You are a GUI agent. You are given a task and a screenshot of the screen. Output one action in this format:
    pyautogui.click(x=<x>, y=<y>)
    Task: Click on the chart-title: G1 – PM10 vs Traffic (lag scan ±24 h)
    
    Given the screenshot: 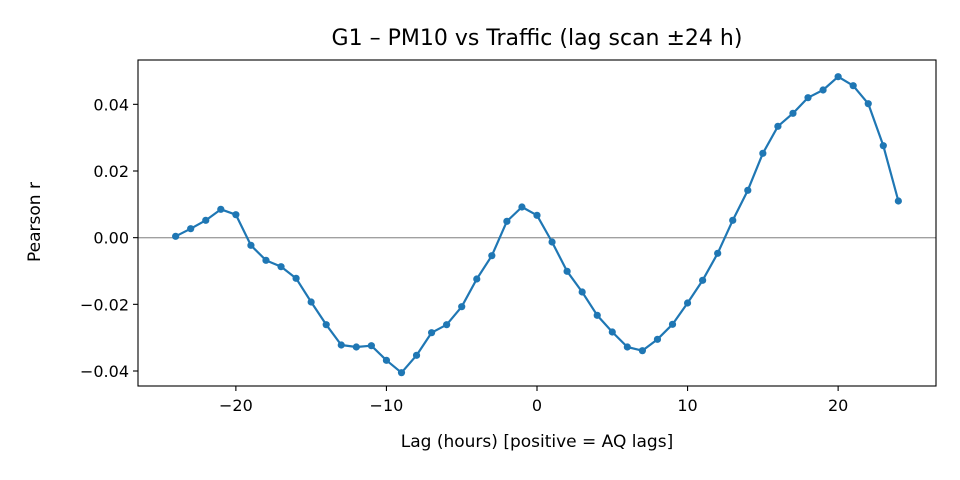 What is the action you would take?
    pyautogui.click(x=537, y=38)
    